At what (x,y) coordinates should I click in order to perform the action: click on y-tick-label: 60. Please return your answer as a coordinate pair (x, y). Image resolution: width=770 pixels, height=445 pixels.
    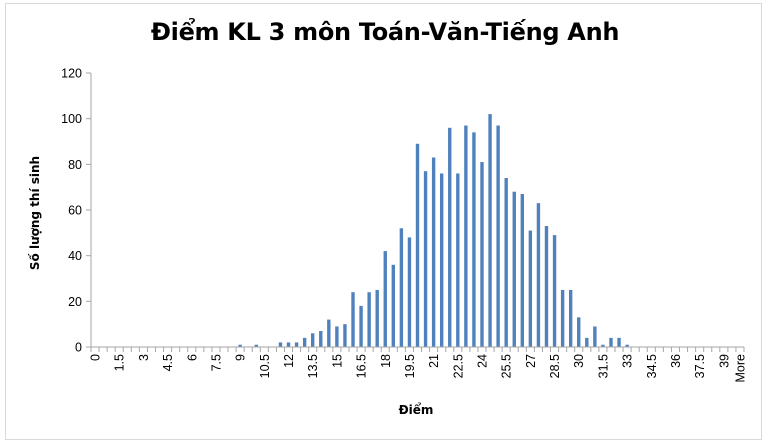
    Looking at the image, I should click on (75, 211).